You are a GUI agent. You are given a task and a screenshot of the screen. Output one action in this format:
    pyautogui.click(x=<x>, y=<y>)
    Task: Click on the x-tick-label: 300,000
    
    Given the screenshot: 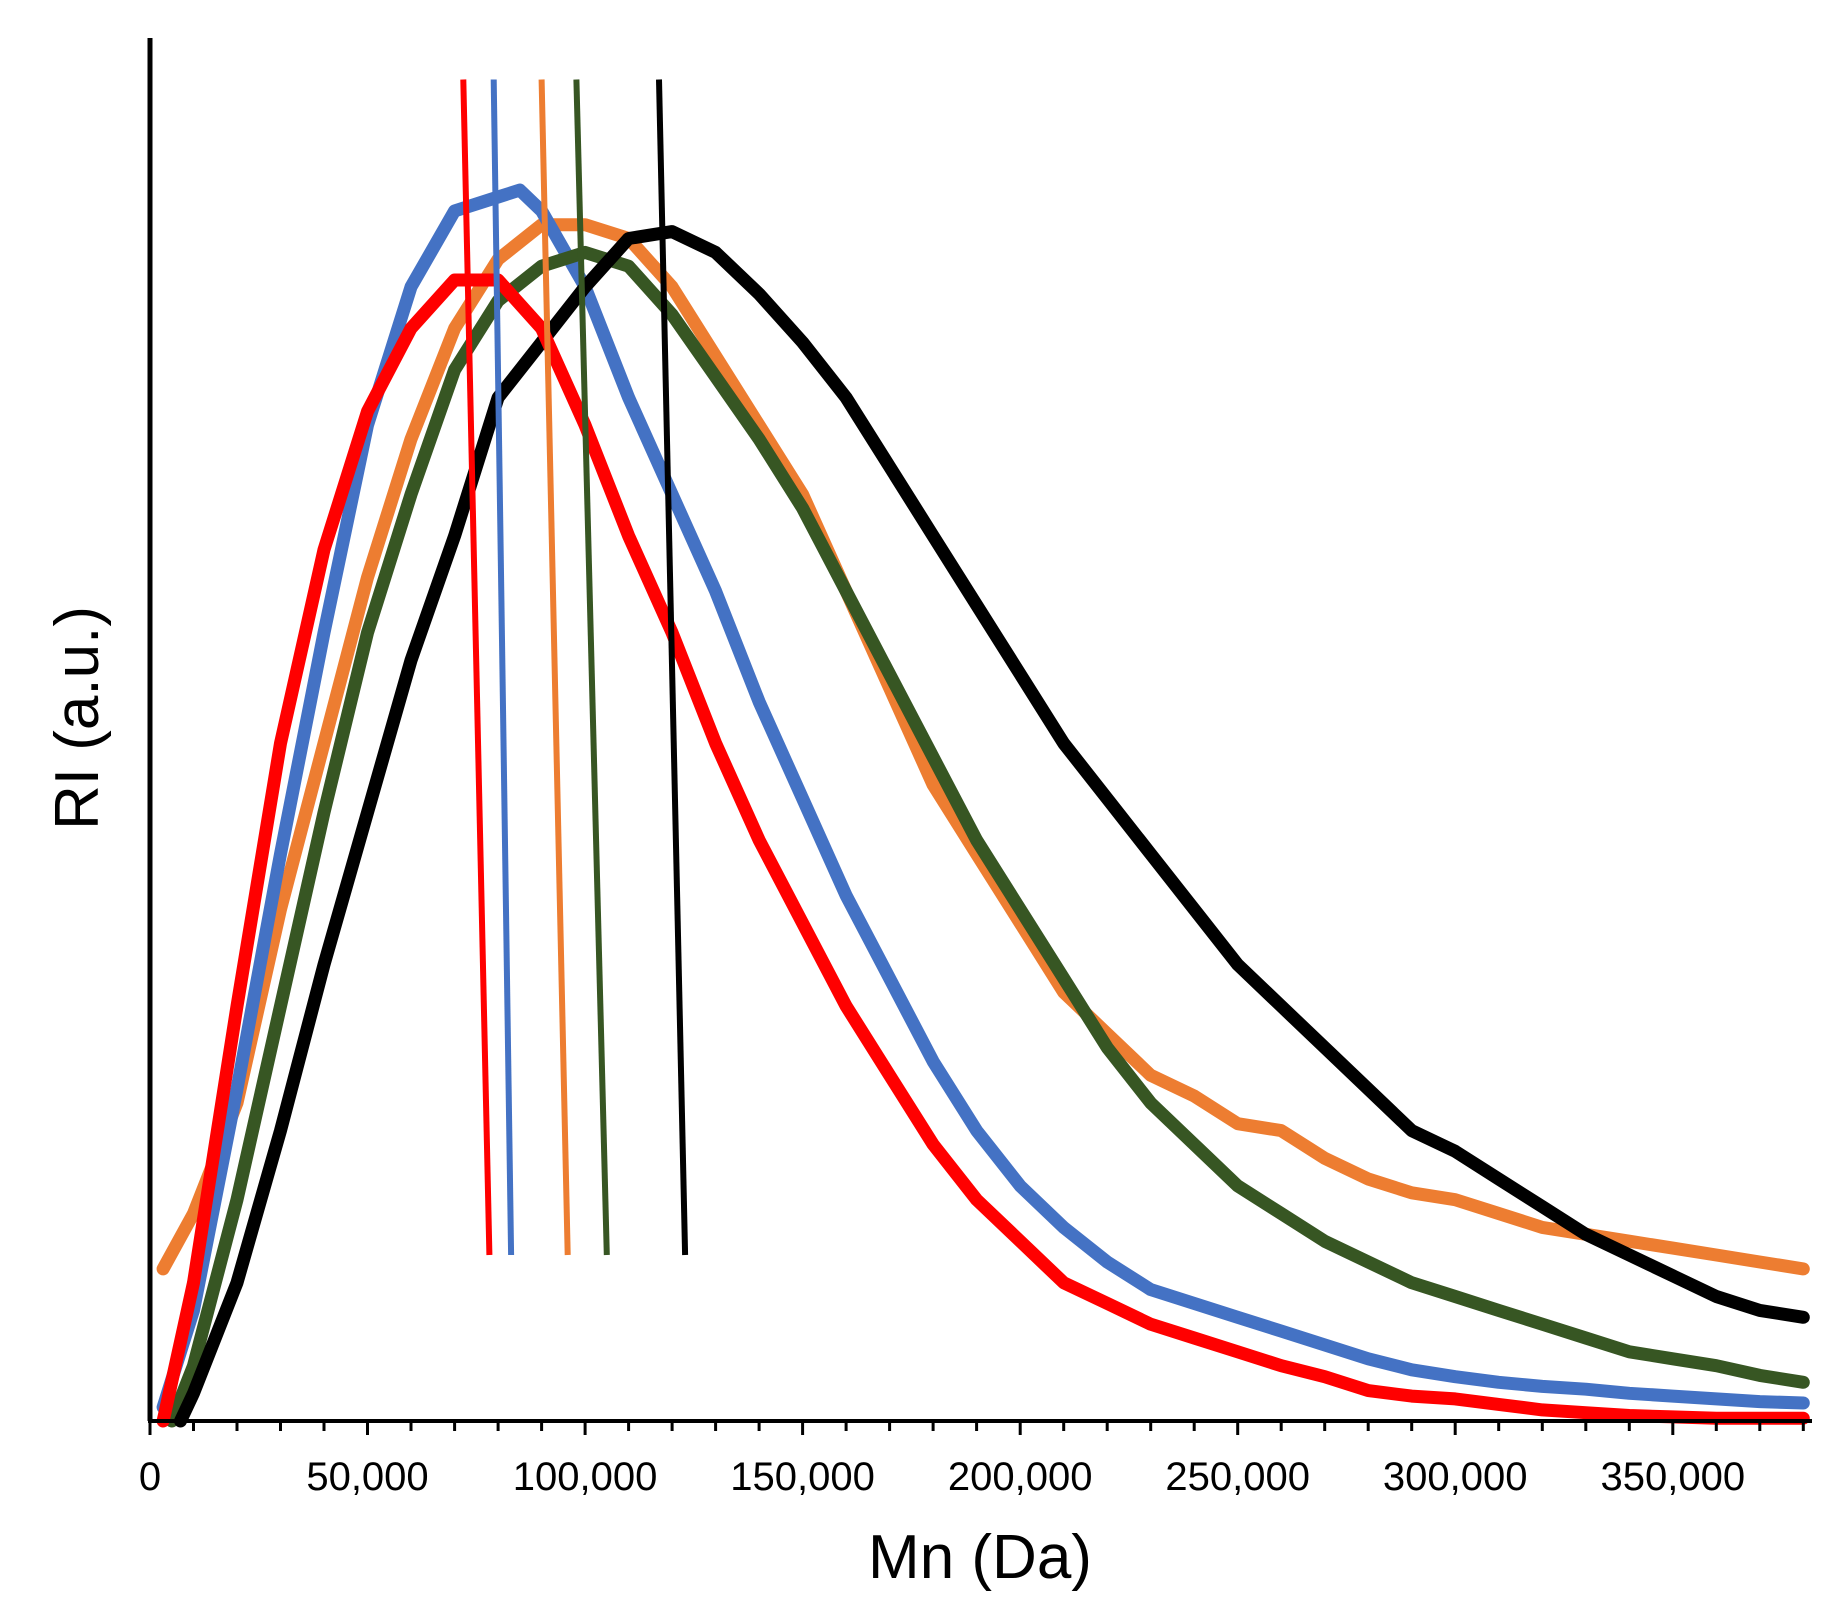 What is the action you would take?
    pyautogui.click(x=1455, y=1477)
    